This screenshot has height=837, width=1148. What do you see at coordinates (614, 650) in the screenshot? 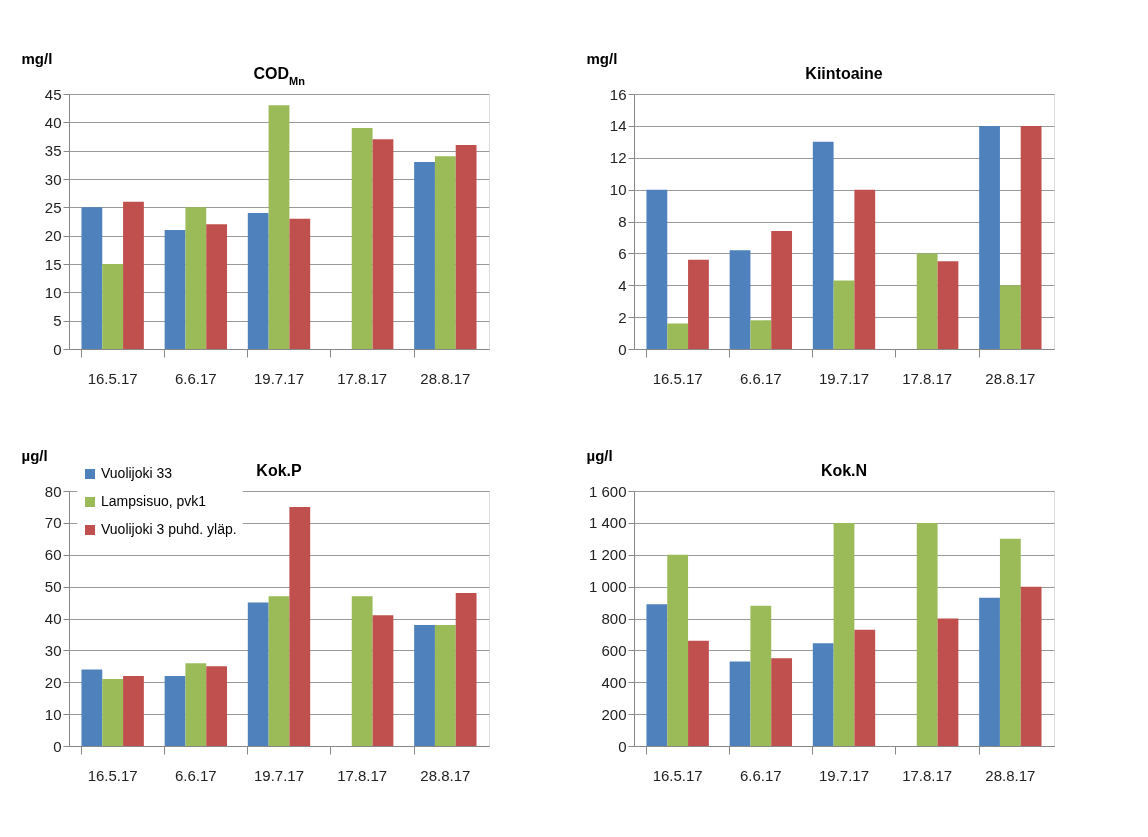
I see `y-tick-label: 600` at bounding box center [614, 650].